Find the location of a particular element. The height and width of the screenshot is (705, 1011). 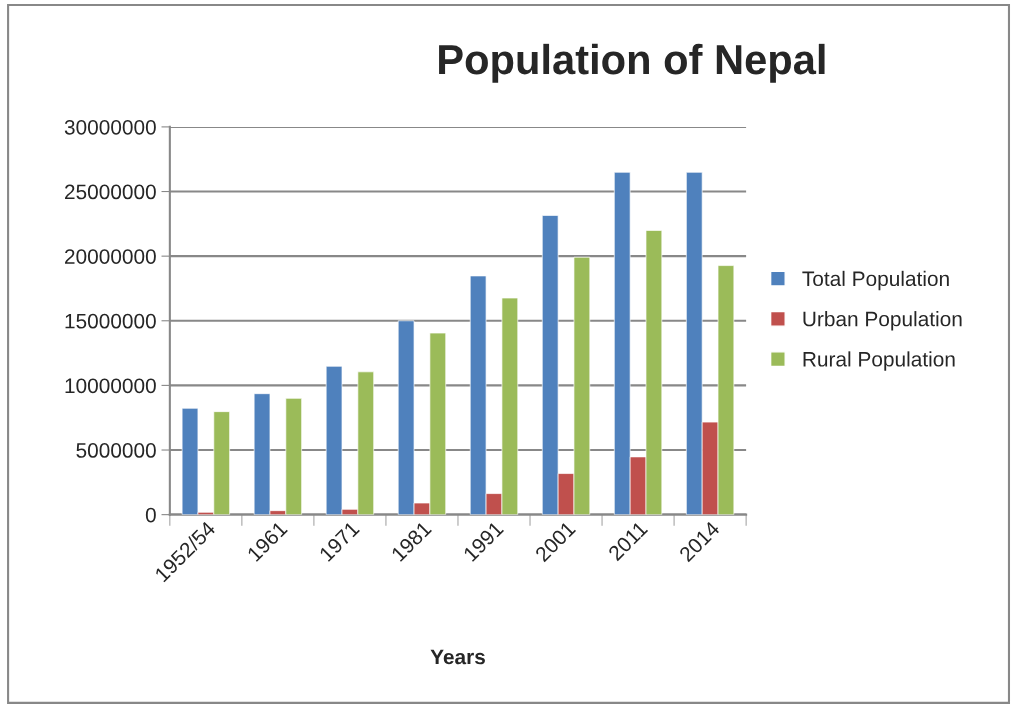

y-tick-label: 25000000 is located at coordinates (110, 192).